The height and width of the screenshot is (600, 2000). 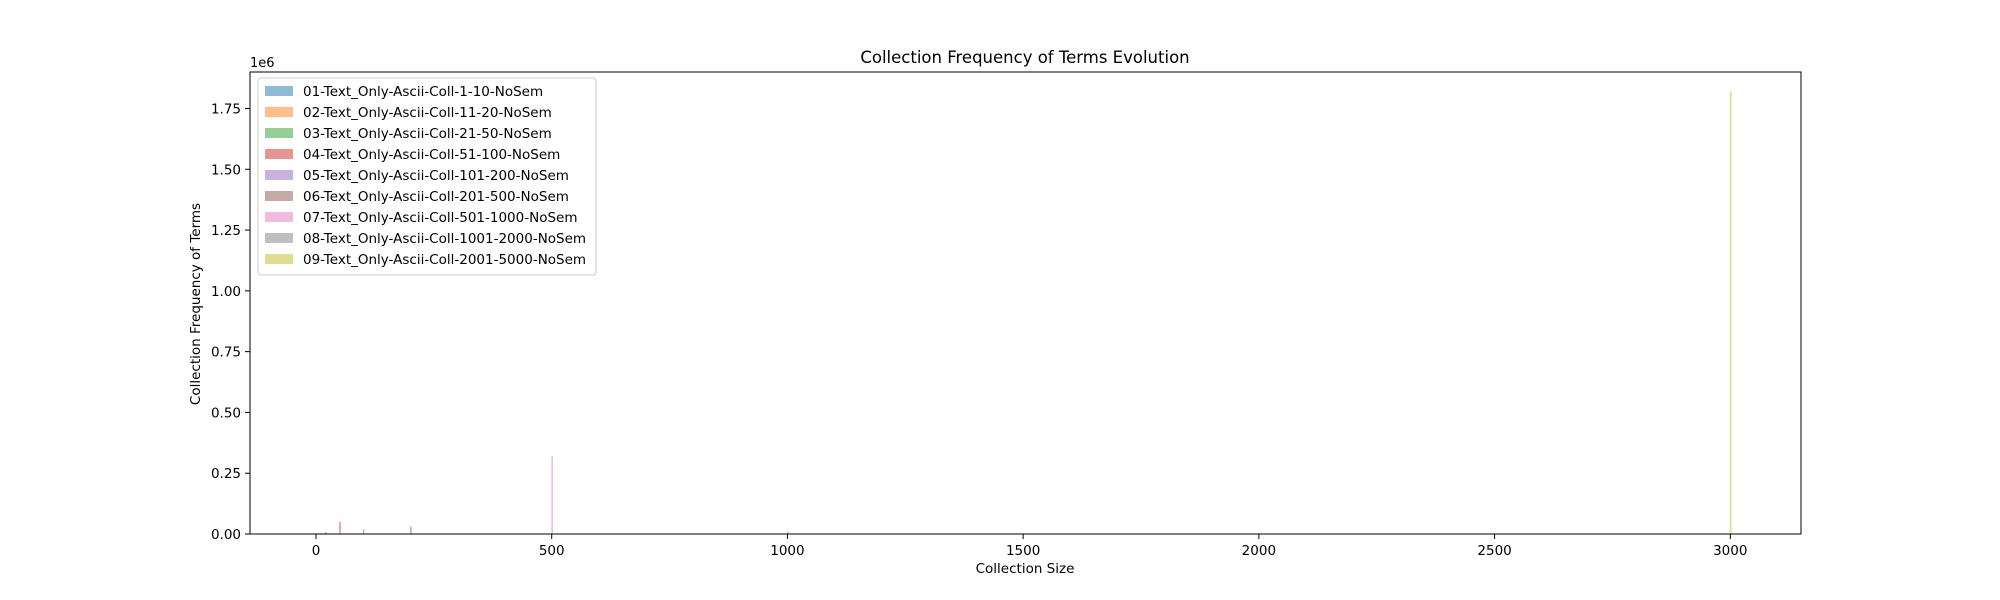 I want to click on x-tick-label: 3000, so click(x=1730, y=551).